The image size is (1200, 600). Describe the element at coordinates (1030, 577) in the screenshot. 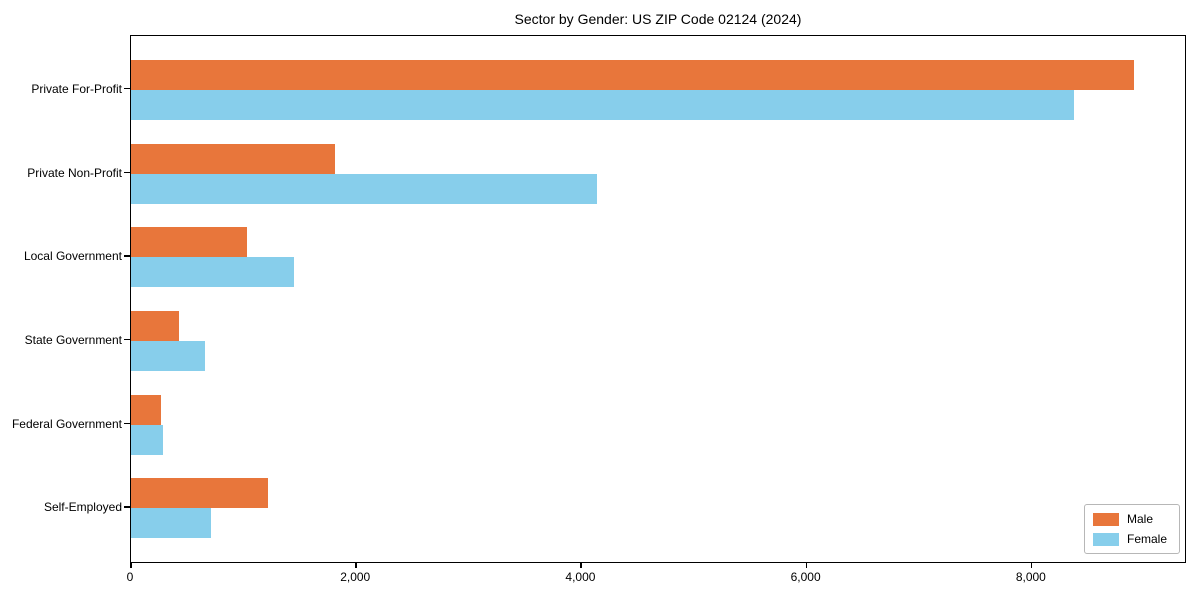

I see `x-axis-tick-label: 8,000` at that location.